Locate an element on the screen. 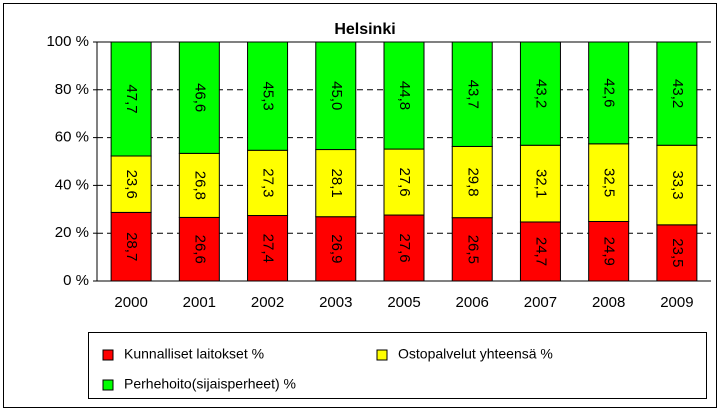  data-label: 24,7 is located at coordinates (540, 251).